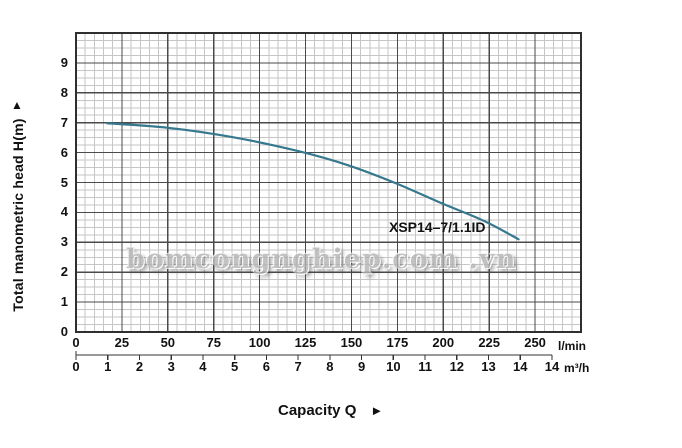 The width and height of the screenshot is (682, 448). I want to click on x-tick-label-lmin: 100, so click(259, 342).